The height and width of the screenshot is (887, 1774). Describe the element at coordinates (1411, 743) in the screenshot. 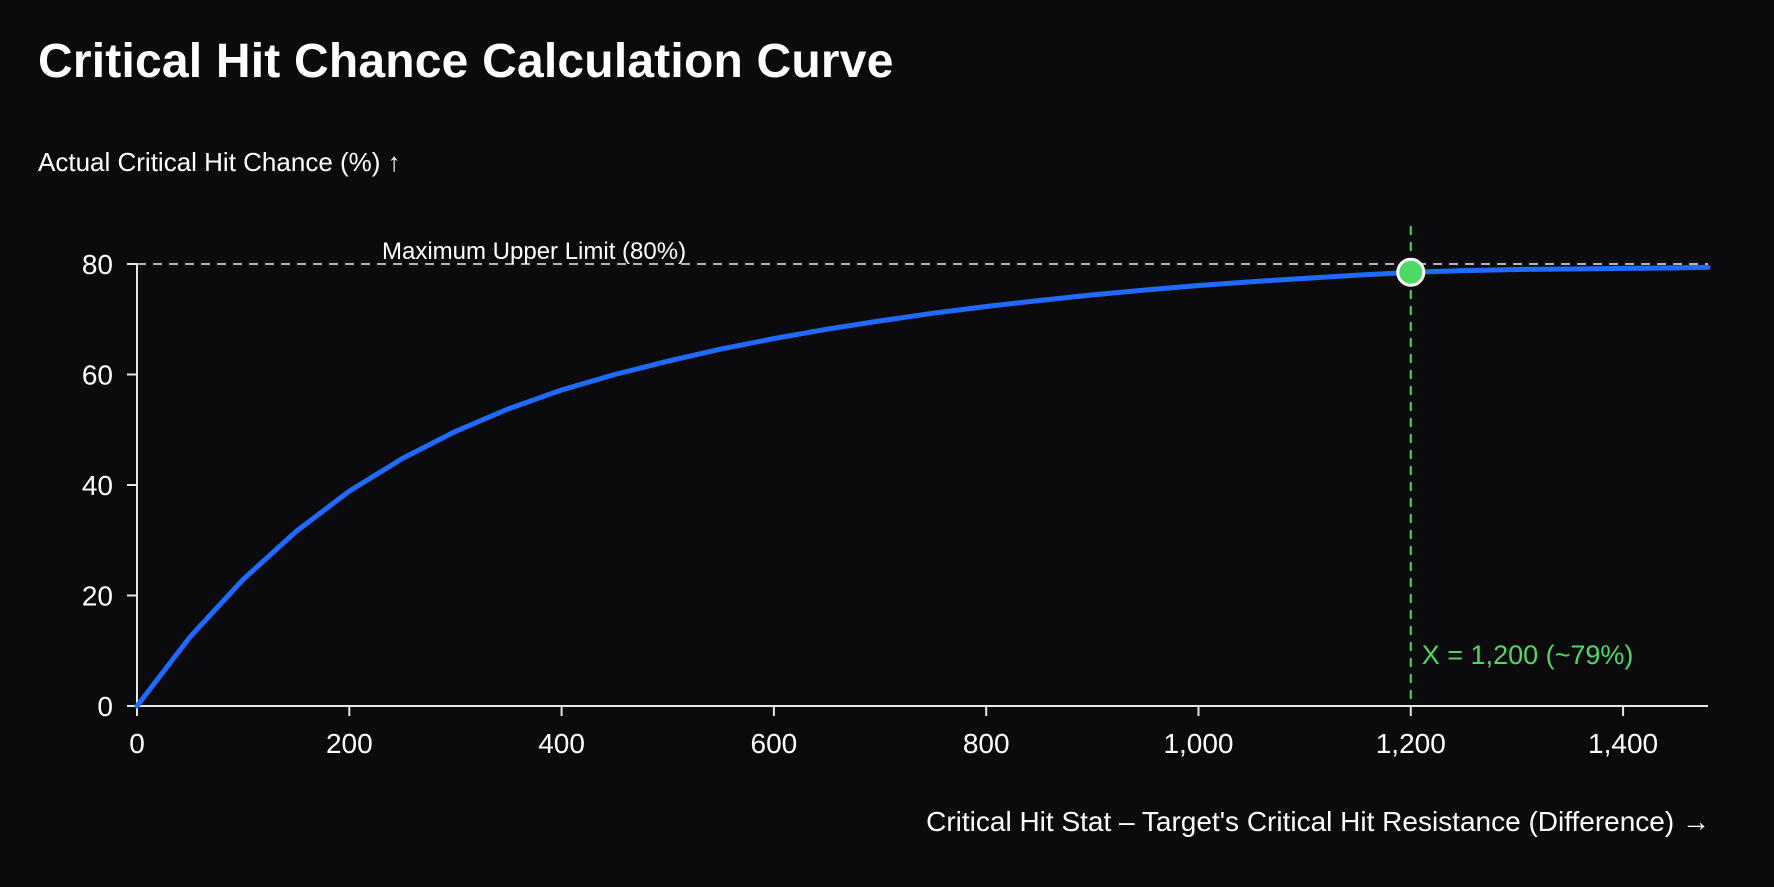

I see `x-tick-label: 1,200` at that location.